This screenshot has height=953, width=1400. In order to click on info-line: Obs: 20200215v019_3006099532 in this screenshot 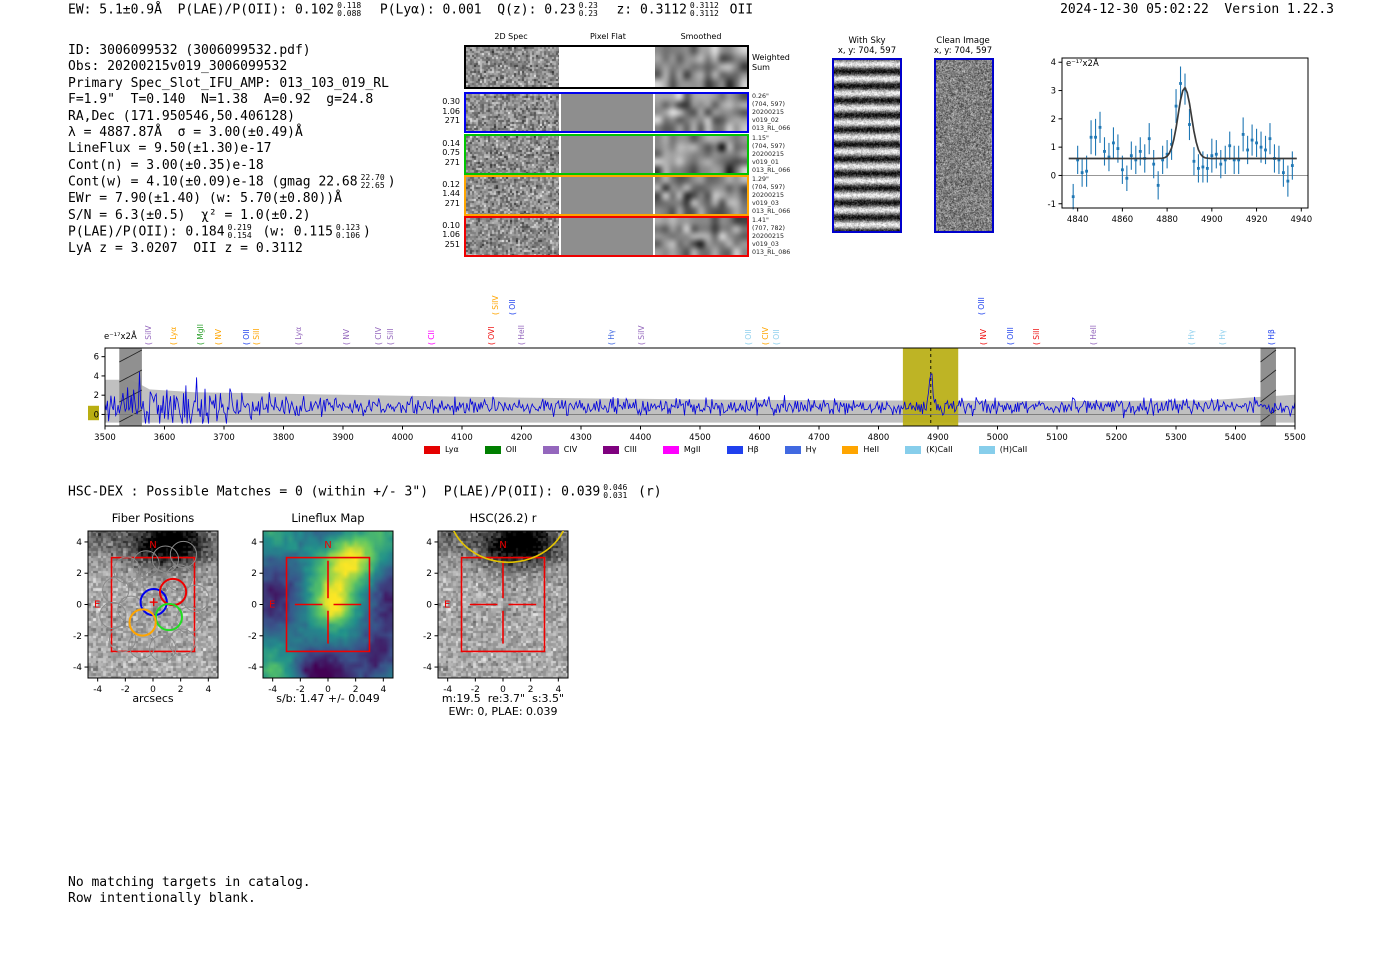, I will do `click(178, 67)`.